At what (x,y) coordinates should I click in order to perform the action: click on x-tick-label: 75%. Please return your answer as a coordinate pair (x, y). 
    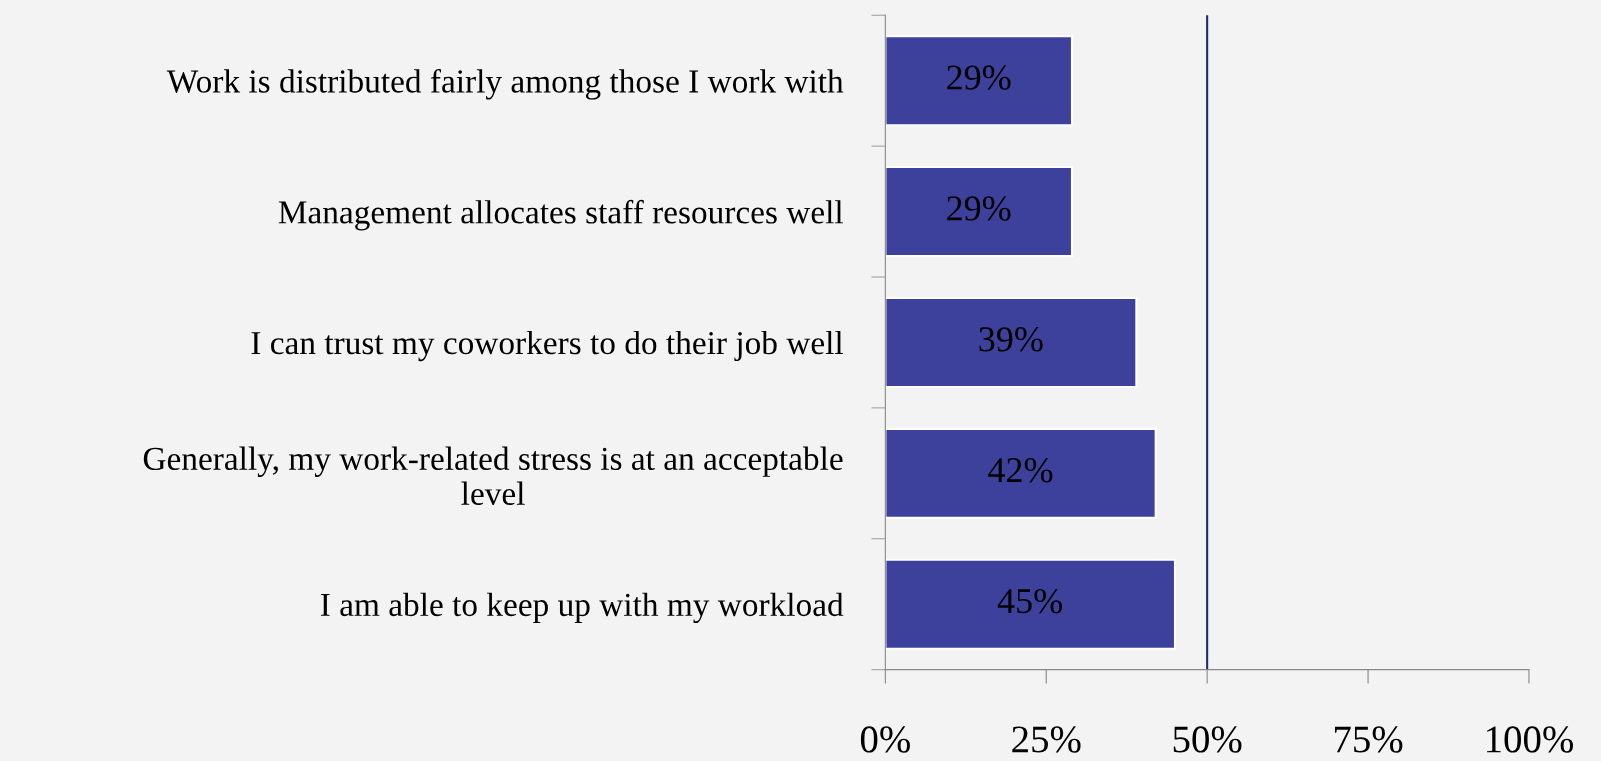
    Looking at the image, I should click on (1368, 739).